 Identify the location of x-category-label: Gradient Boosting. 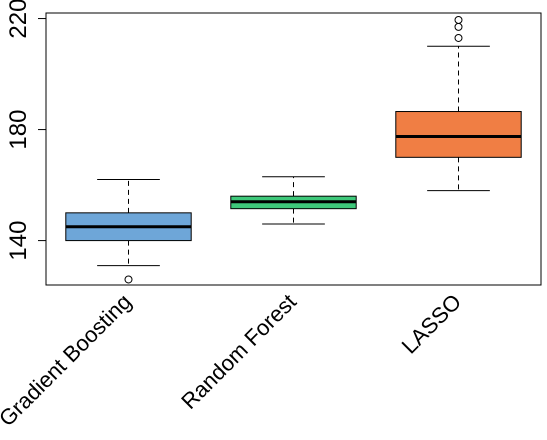
(68, 360).